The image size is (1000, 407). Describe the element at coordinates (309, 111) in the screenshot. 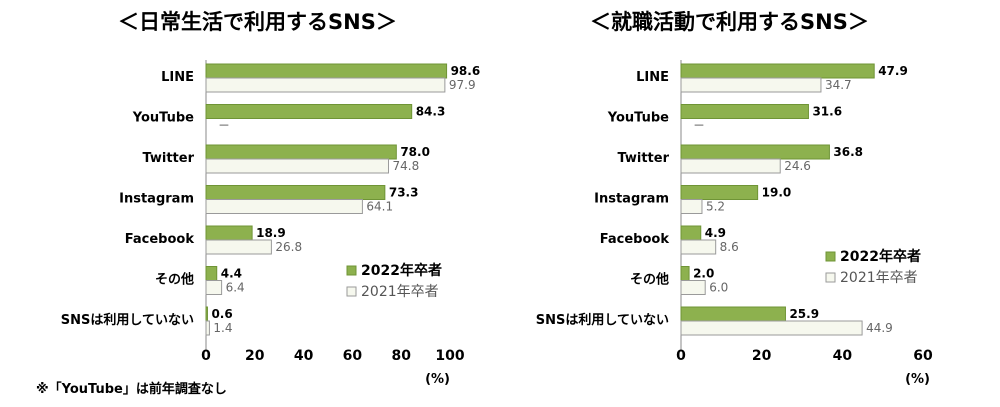

I see `left-bar-2022` at that location.